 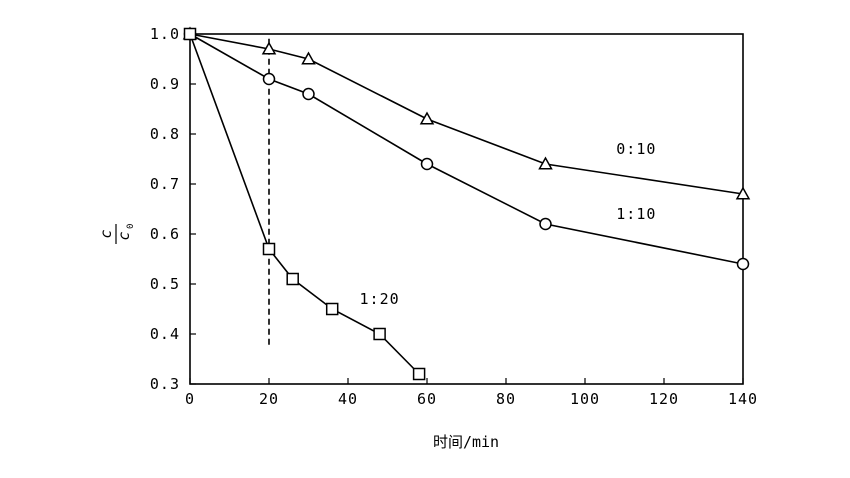 I want to click on y-tick-label: 0.3, so click(x=165, y=384).